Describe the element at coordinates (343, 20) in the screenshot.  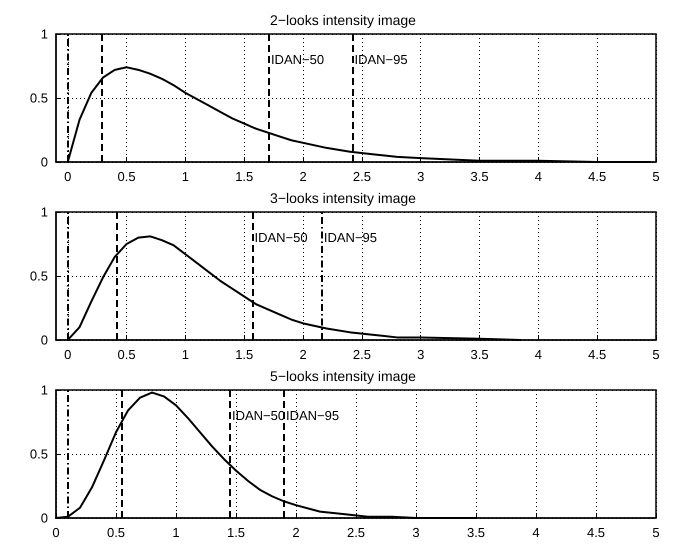
I see `chart-title: 2−looks intensity image` at that location.